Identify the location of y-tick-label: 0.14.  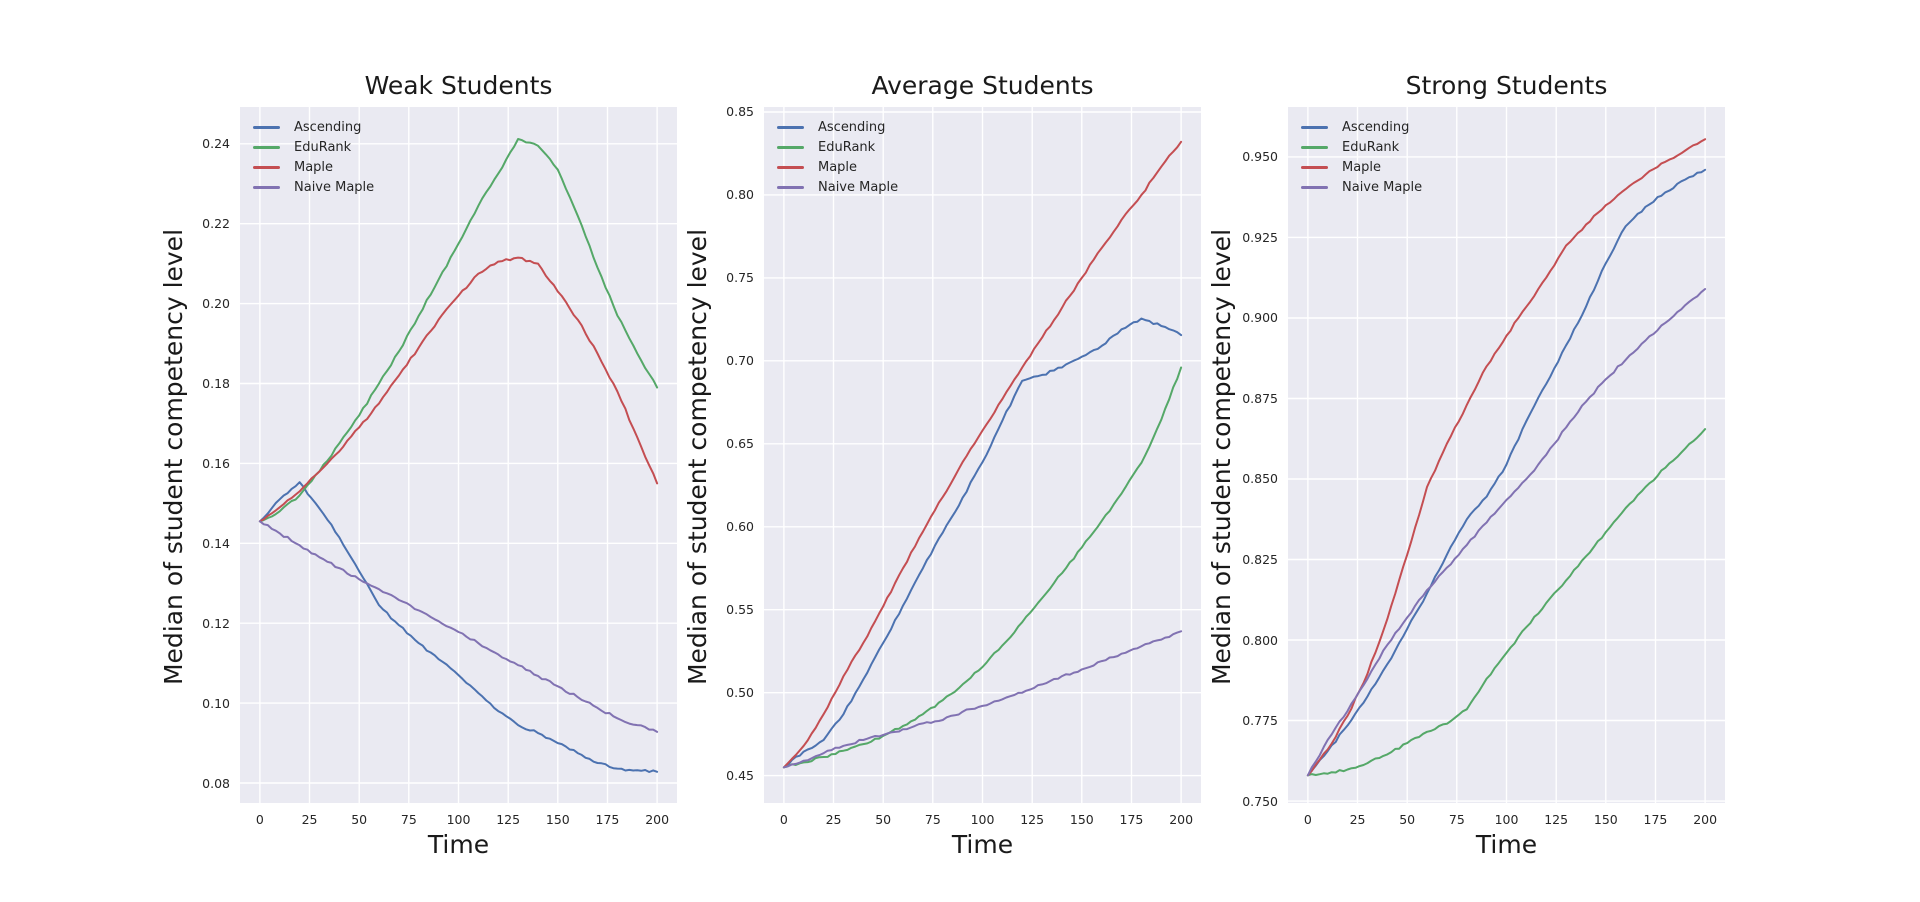
(216, 543).